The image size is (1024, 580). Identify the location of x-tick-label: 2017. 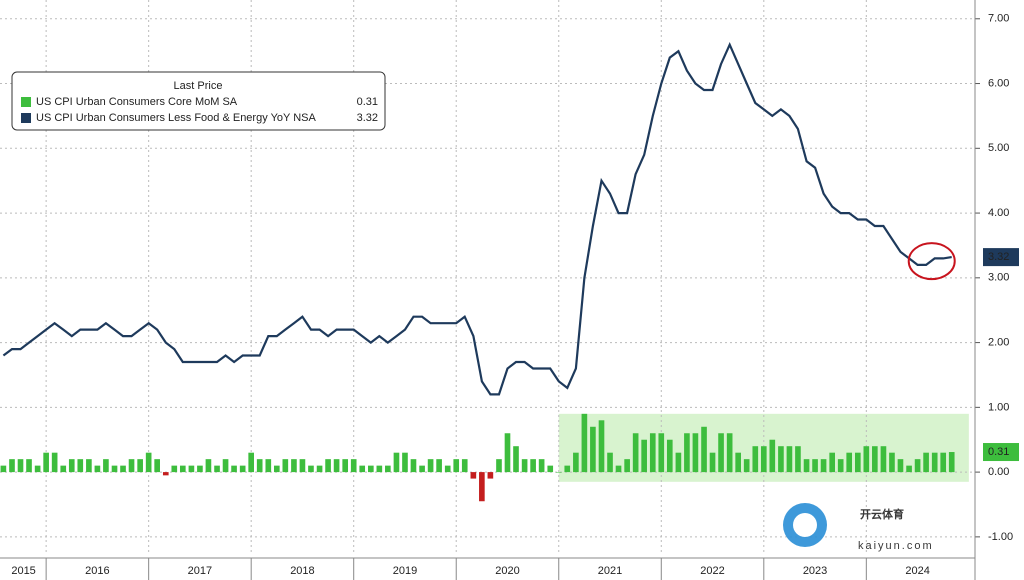
(200, 571).